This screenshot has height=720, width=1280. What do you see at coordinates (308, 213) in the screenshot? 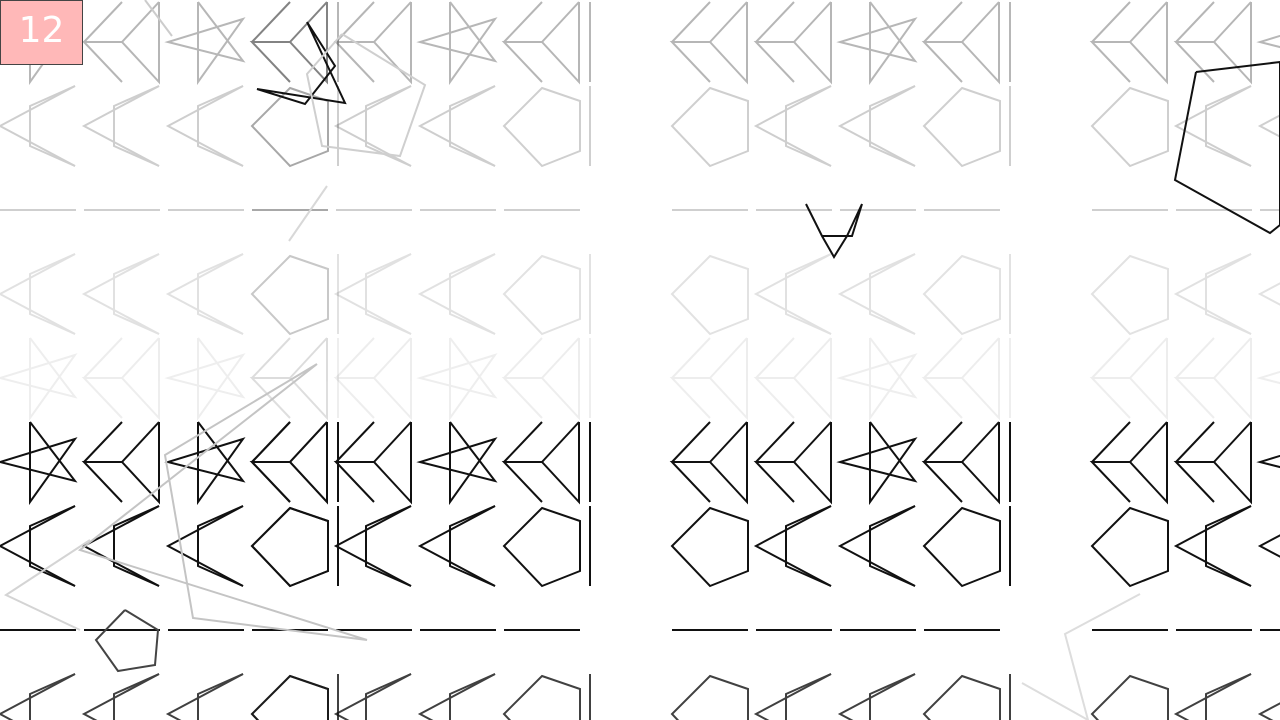
I see `ghost-piece-dash` at bounding box center [308, 213].